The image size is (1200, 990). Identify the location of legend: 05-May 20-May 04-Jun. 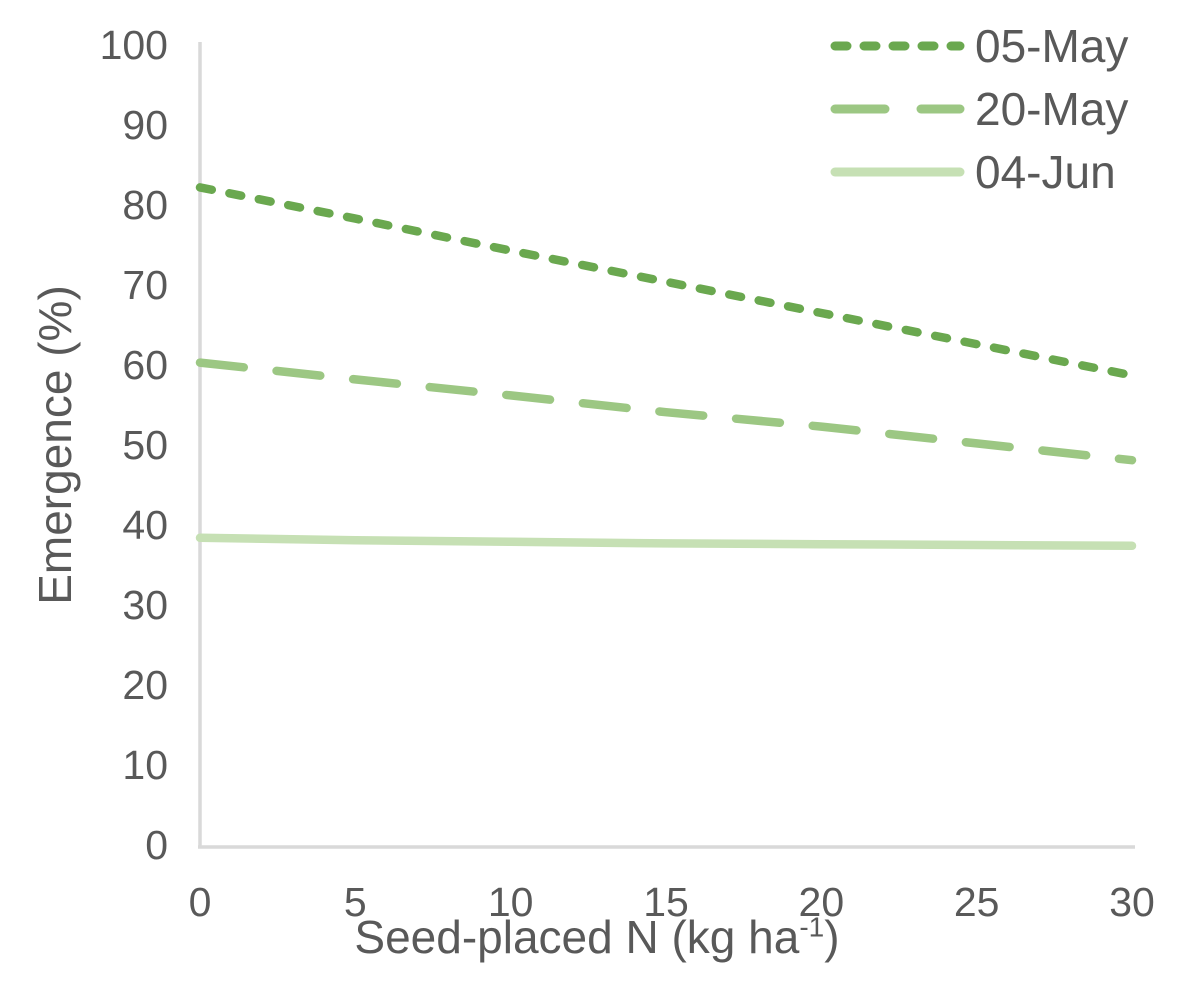
(979, 108).